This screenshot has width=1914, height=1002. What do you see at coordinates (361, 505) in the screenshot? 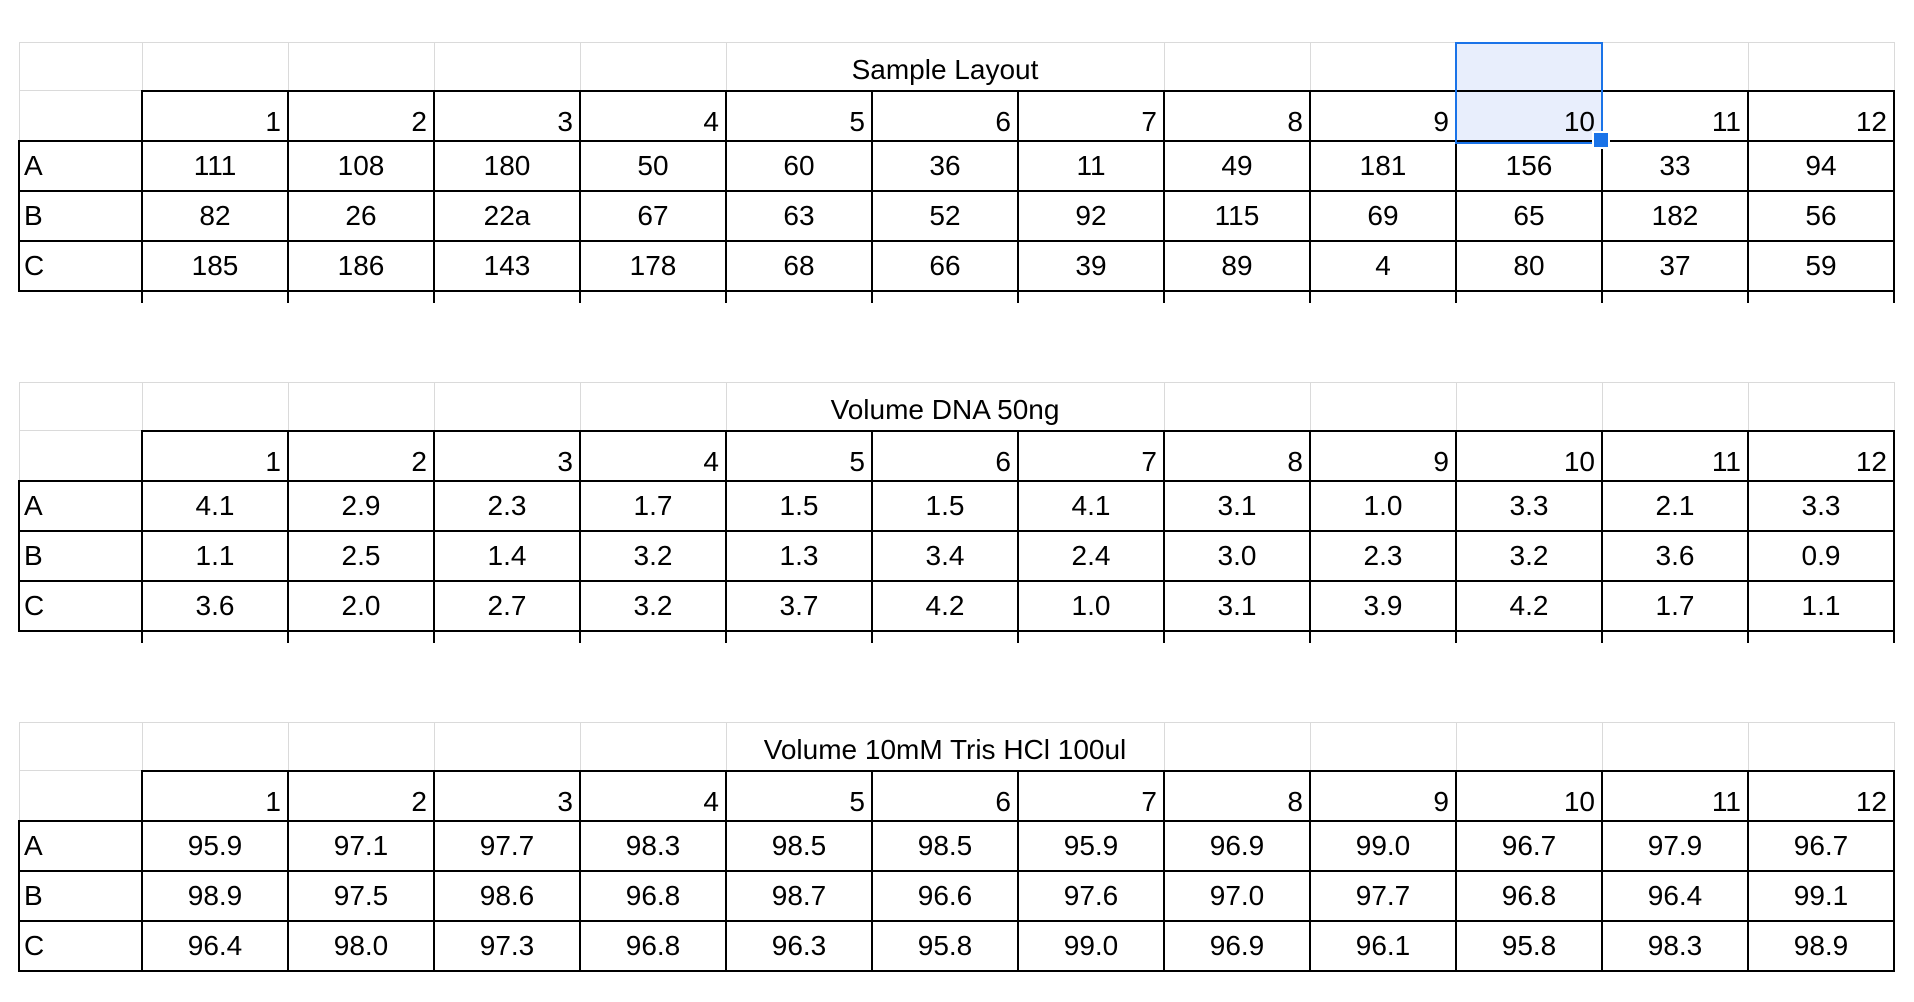
I see `well-value-cell: 2.9` at bounding box center [361, 505].